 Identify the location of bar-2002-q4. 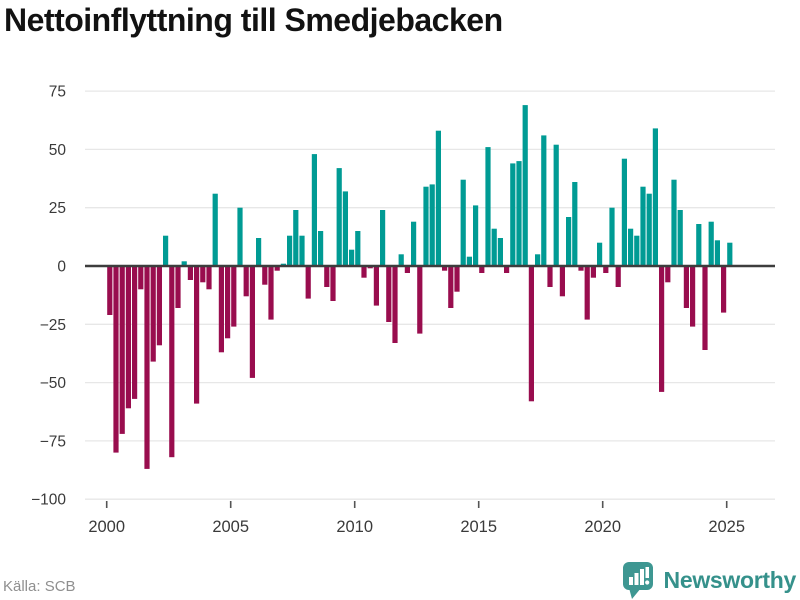
(178, 287).